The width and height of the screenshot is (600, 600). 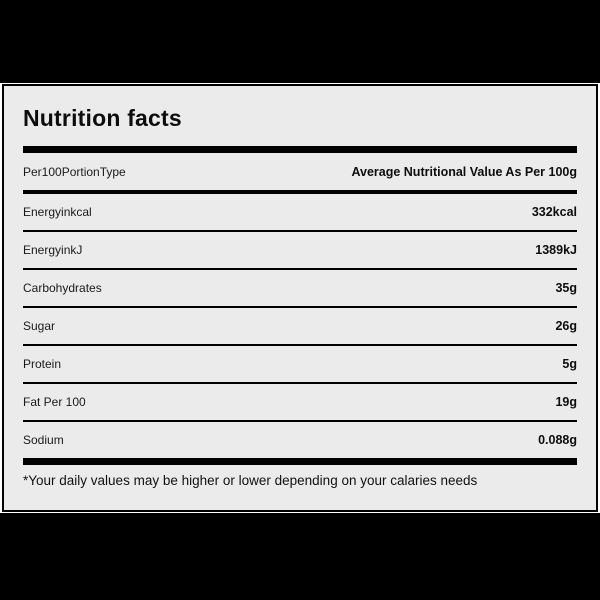 I want to click on row-label: Protein, so click(x=42, y=364).